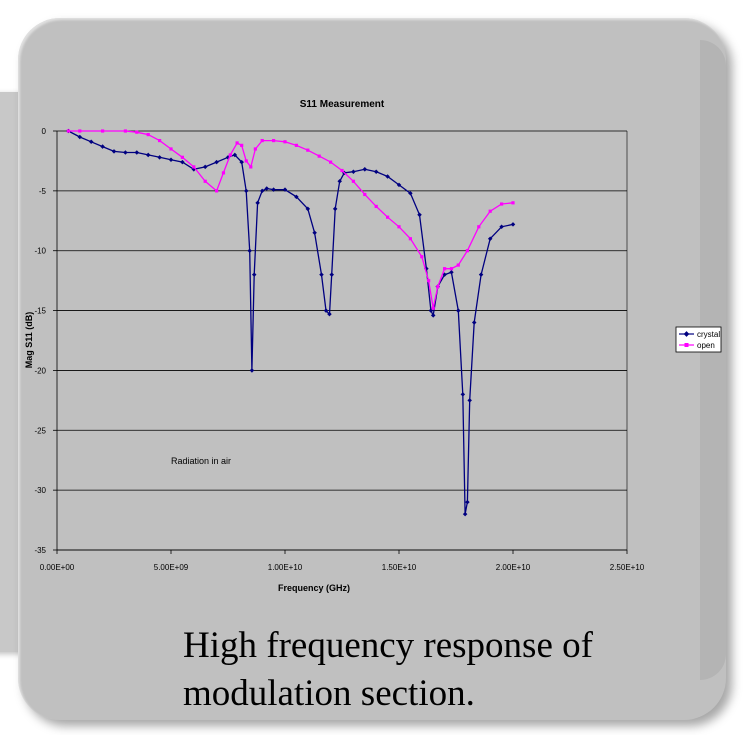  Describe the element at coordinates (40, 550) in the screenshot. I see `y-tick-label: -35` at that location.